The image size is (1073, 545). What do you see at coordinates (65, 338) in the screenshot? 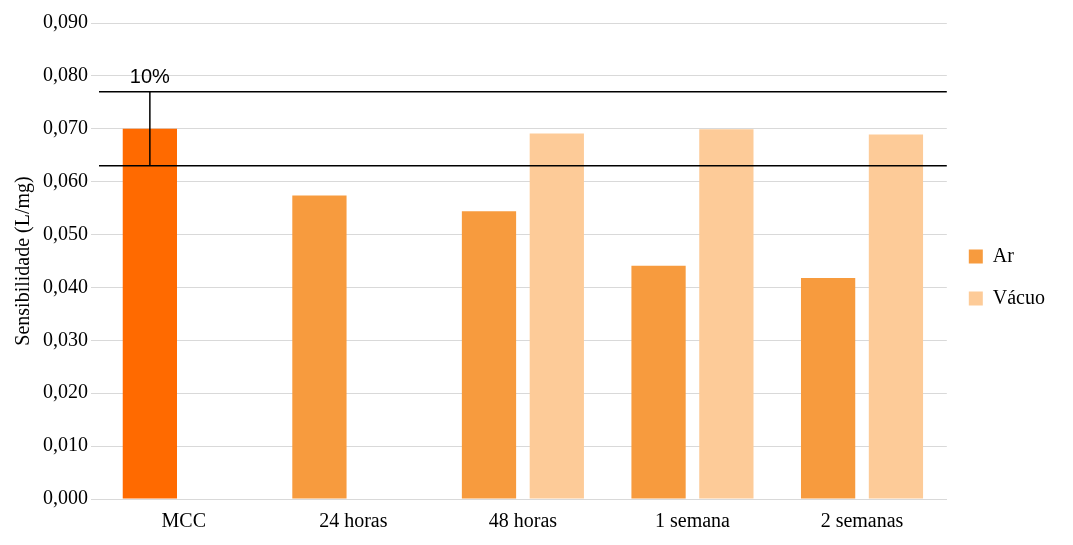
I see `y-tick-label: 0,030` at bounding box center [65, 338].